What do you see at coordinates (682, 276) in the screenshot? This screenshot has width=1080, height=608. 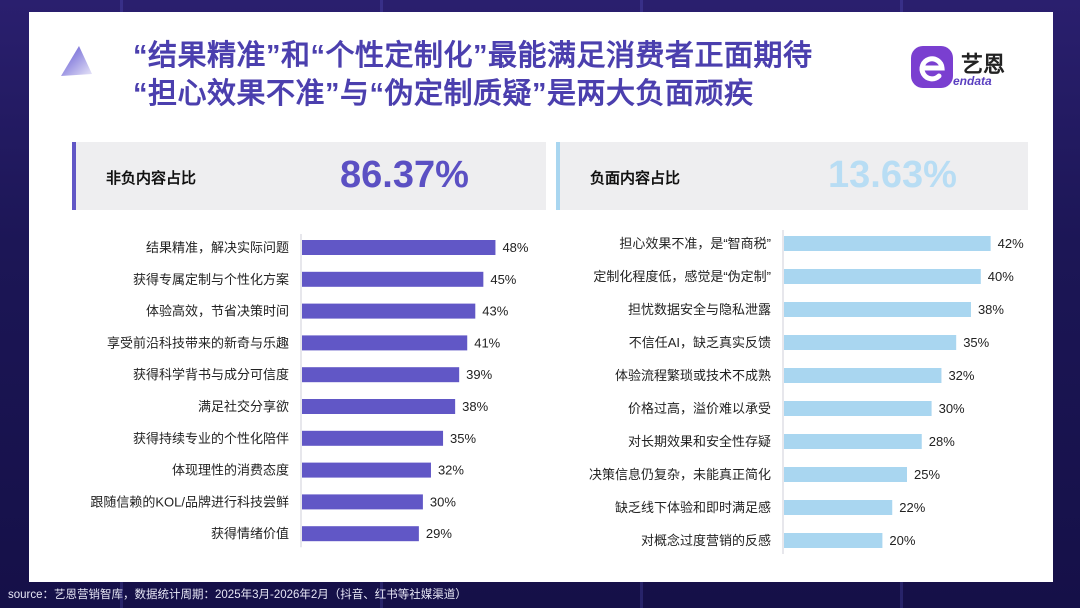 I see `negative-category-label: 定制化程度低，感觉是“伪定制”` at bounding box center [682, 276].